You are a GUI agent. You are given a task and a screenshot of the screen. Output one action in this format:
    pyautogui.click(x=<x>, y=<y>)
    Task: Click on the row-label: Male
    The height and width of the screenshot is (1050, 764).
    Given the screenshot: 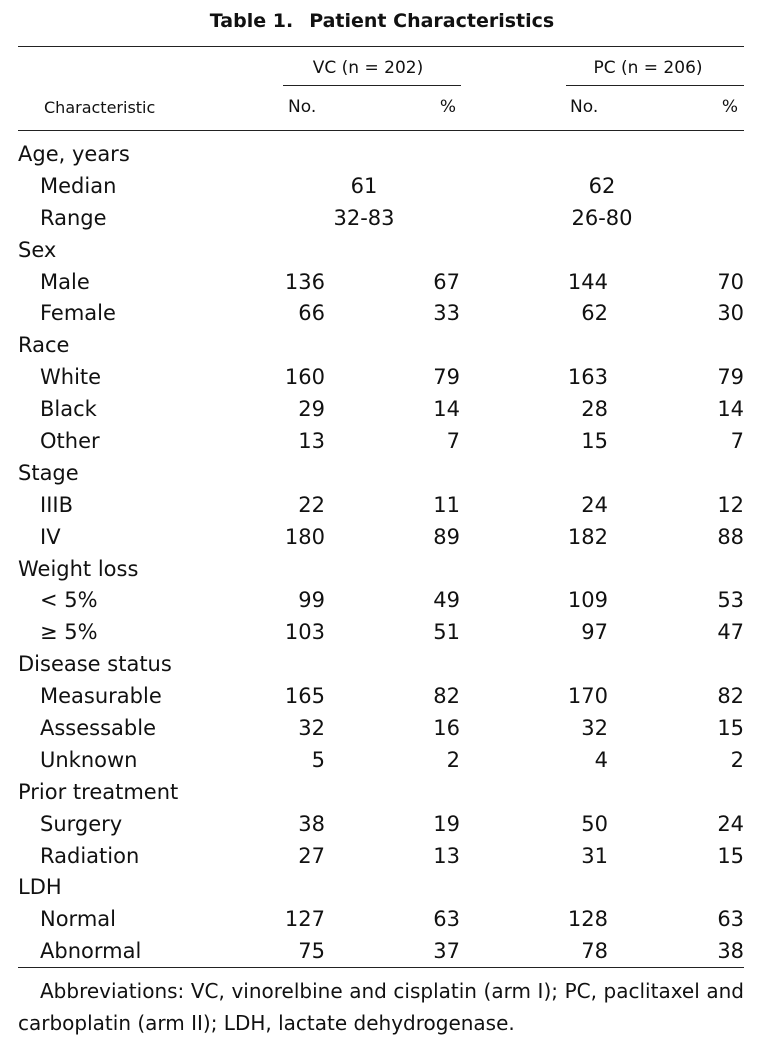 What is the action you would take?
    pyautogui.click(x=65, y=281)
    